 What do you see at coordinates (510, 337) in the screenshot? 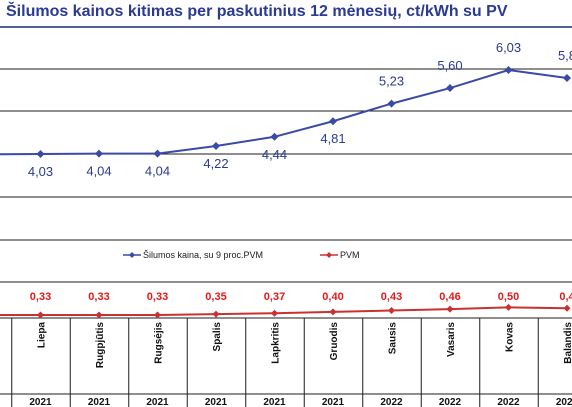
I see `x-tick-label-month: Kovas` at bounding box center [510, 337].